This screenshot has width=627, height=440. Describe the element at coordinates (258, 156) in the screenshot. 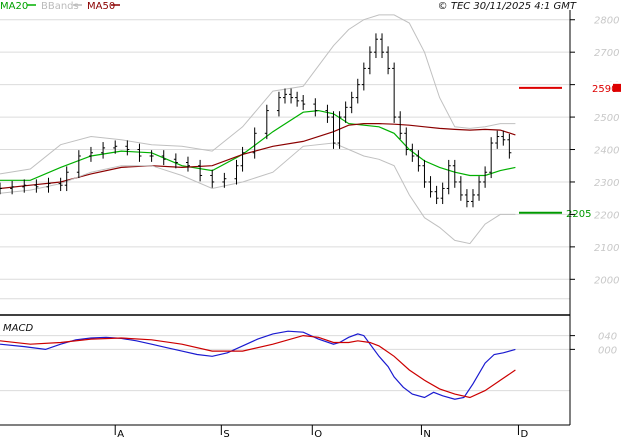

I see `ma50-line` at that location.